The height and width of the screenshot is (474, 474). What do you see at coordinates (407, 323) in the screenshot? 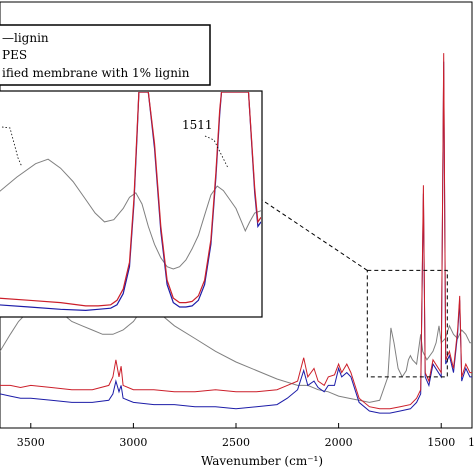
I see `zoom-region-box` at bounding box center [407, 323].